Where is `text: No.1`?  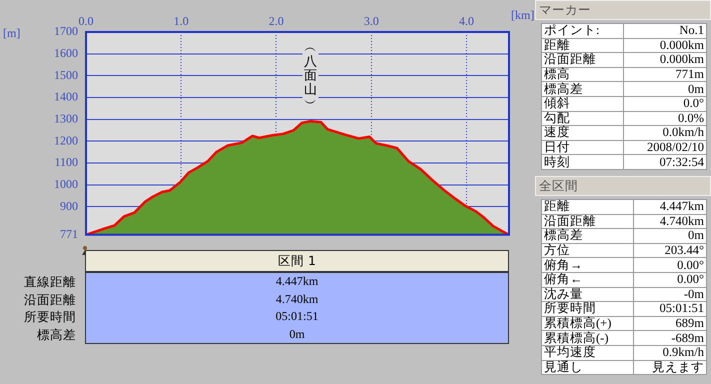 text: No.1 is located at coordinates (664, 30).